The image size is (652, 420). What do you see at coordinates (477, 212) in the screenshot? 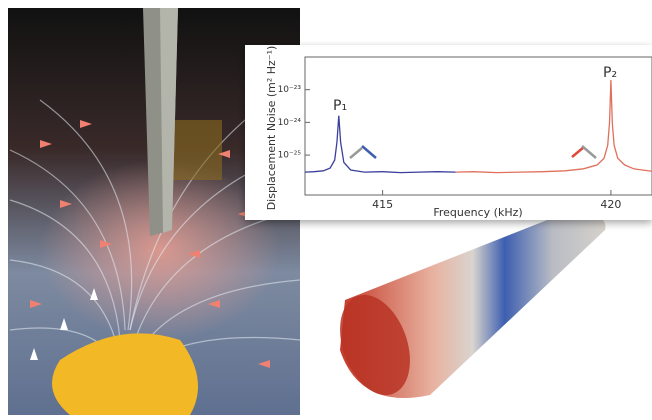
I see `x-axis-label: Frequency (kHz)` at bounding box center [477, 212].